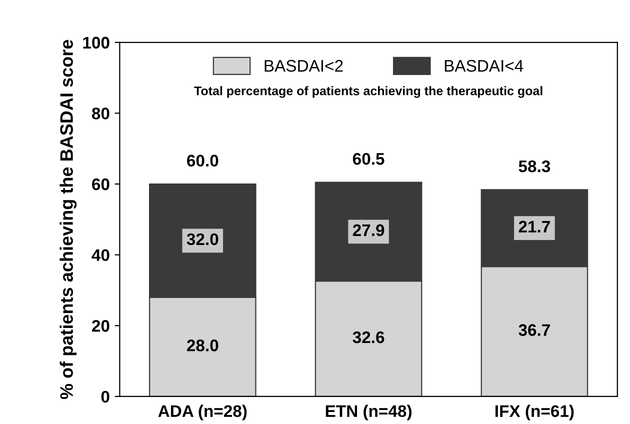 This screenshot has height=424, width=630. I want to click on x-tick-label: IFX (n=61), so click(535, 412).